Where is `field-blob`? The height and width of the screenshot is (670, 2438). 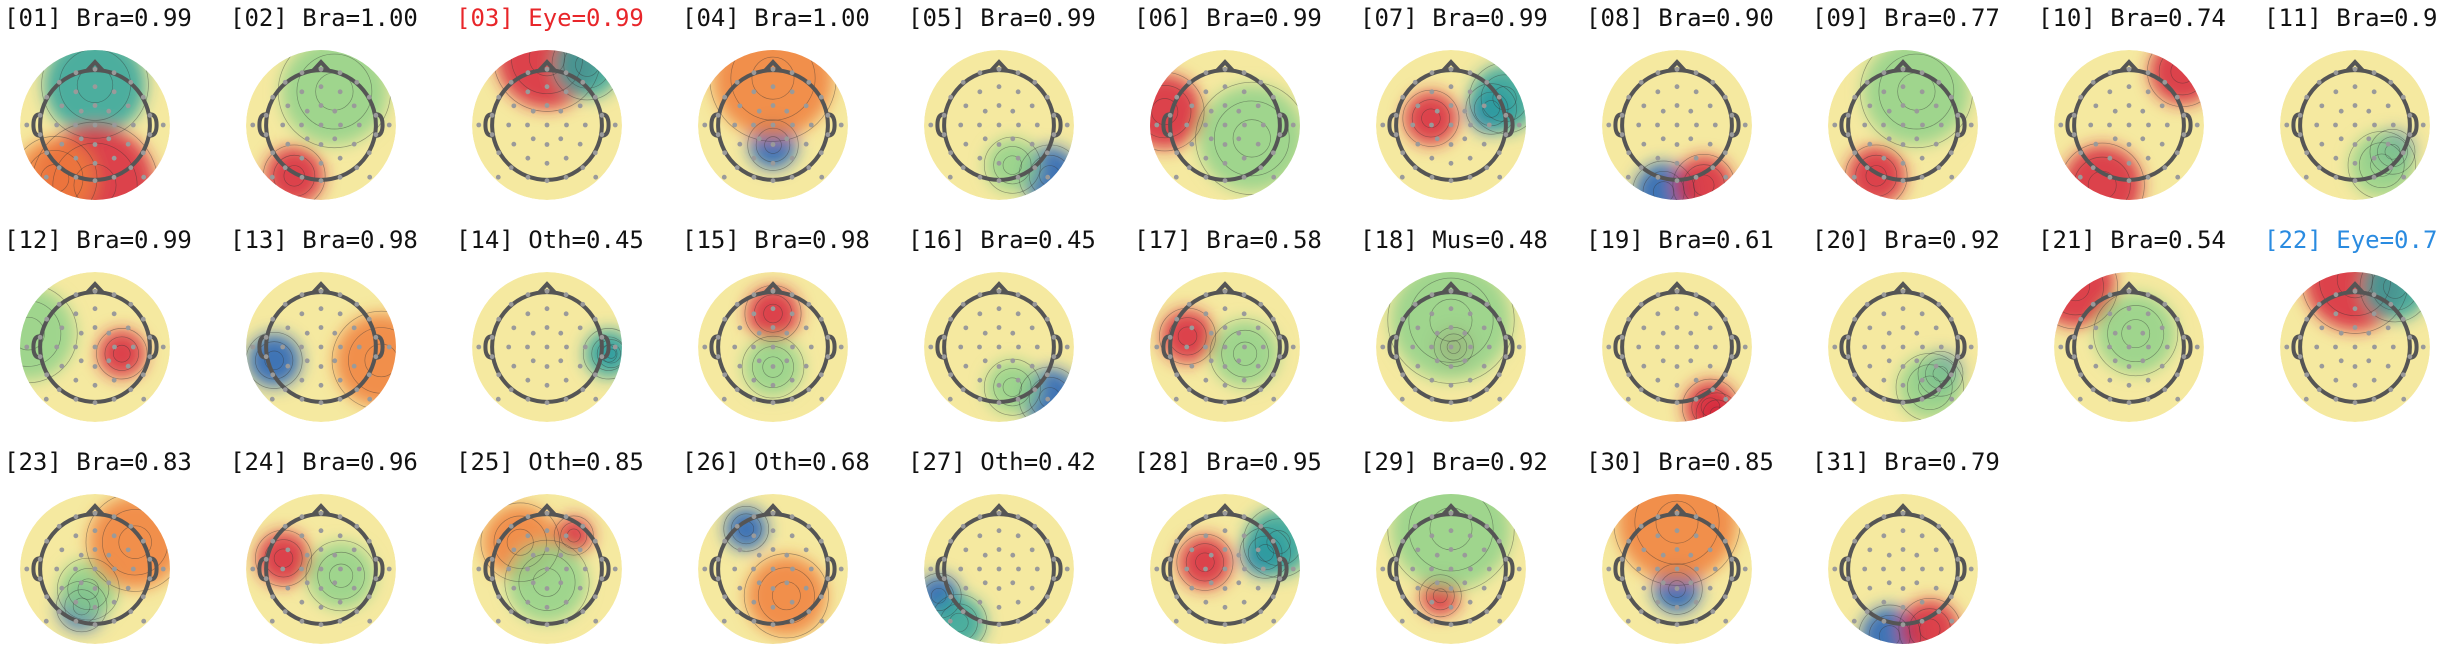 field-blob is located at coordinates (2102, 172).